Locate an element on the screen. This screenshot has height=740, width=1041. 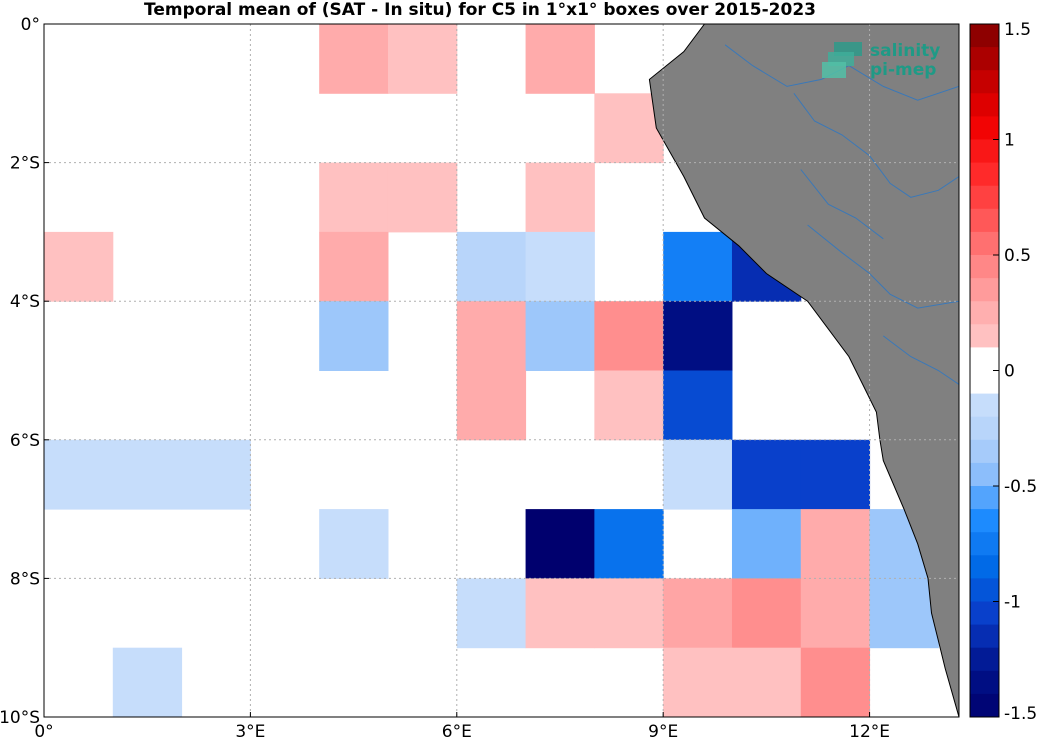
colorbar-ticks: 1.5 1 0.5 0 -0.5 -1 -1.5 is located at coordinates (1015, 372).